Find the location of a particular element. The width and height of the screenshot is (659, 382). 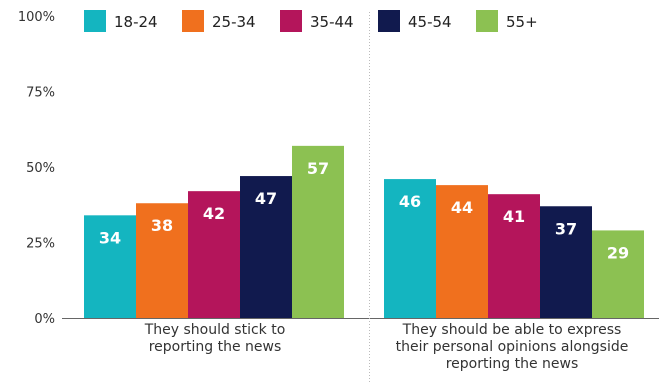

x-category-label: They should stick to reporting the news is located at coordinates (215, 338).